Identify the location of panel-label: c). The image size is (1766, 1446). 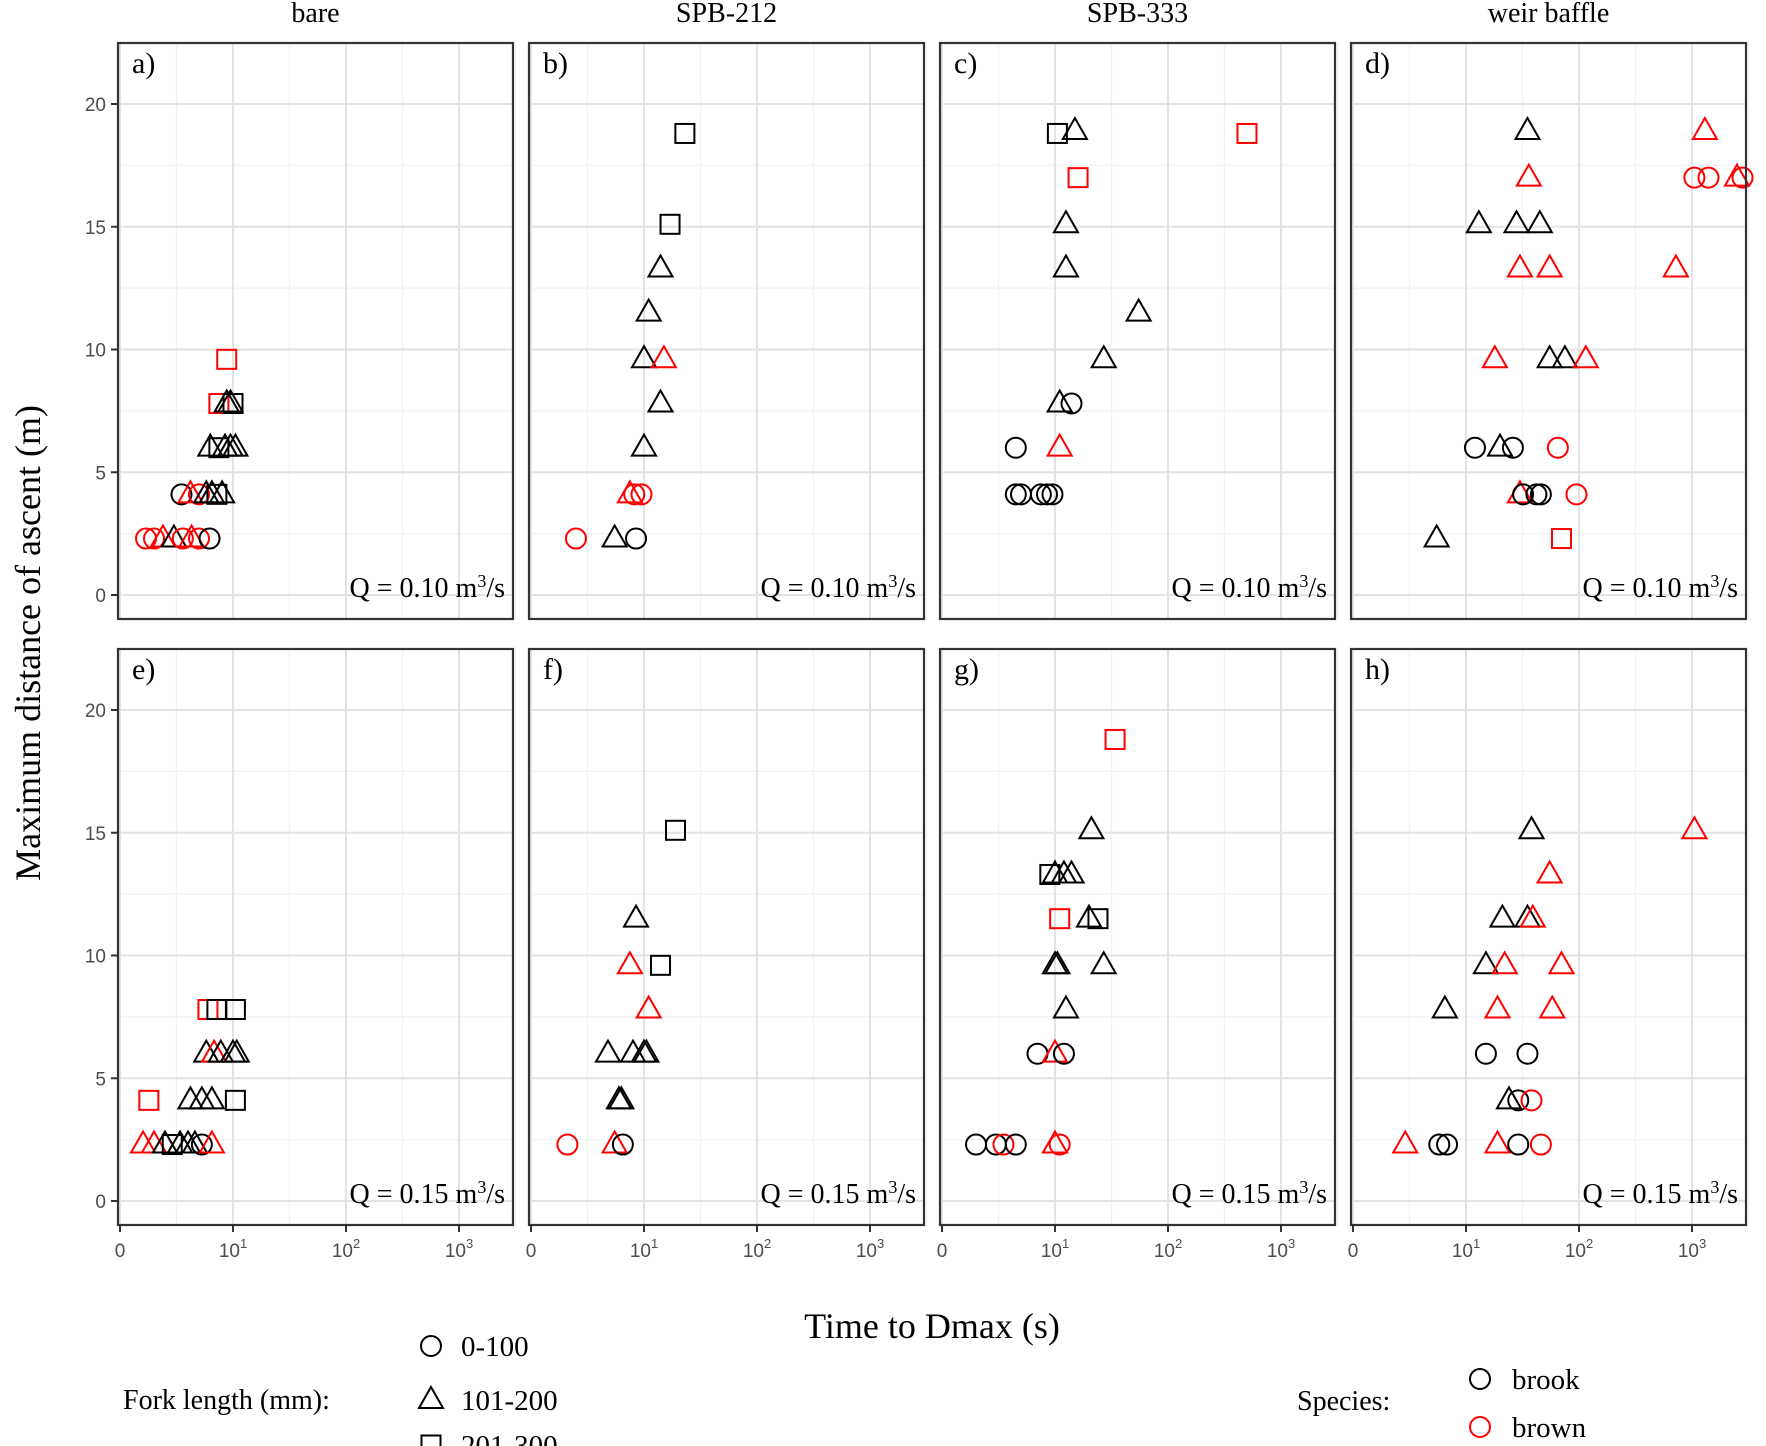
(965, 63).